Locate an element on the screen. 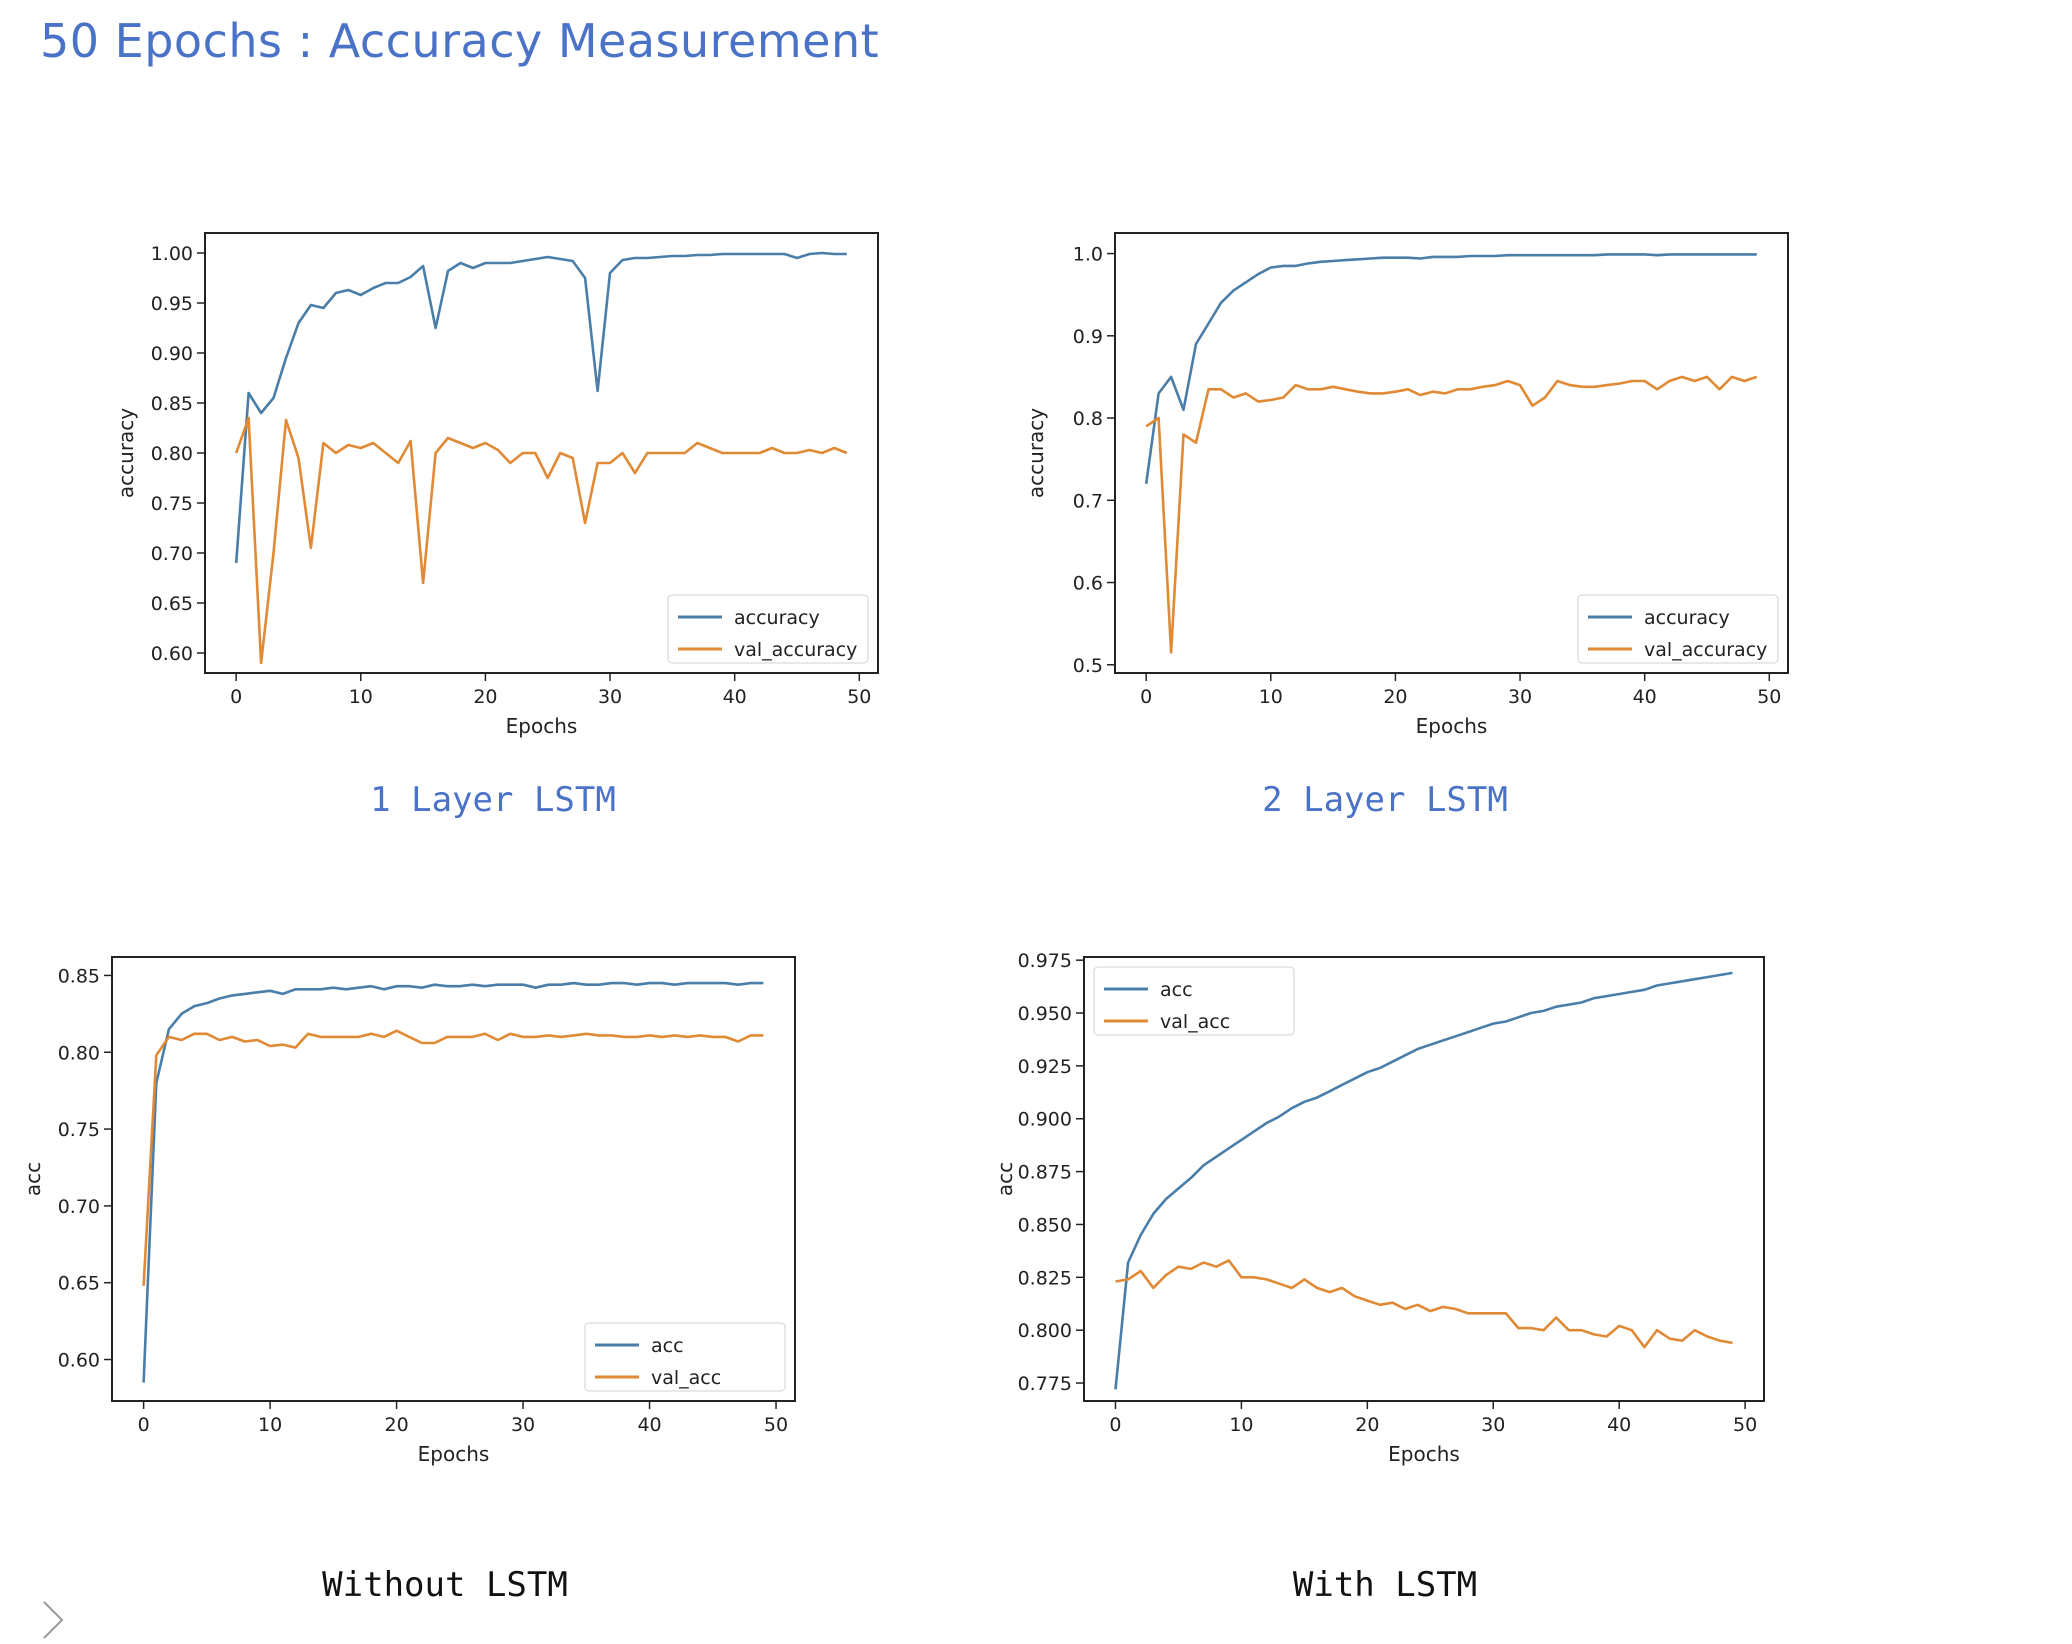 This screenshot has height=1644, width=2072. slide-title: 50 Epochs : Accuracy Measurement is located at coordinates (460, 41).